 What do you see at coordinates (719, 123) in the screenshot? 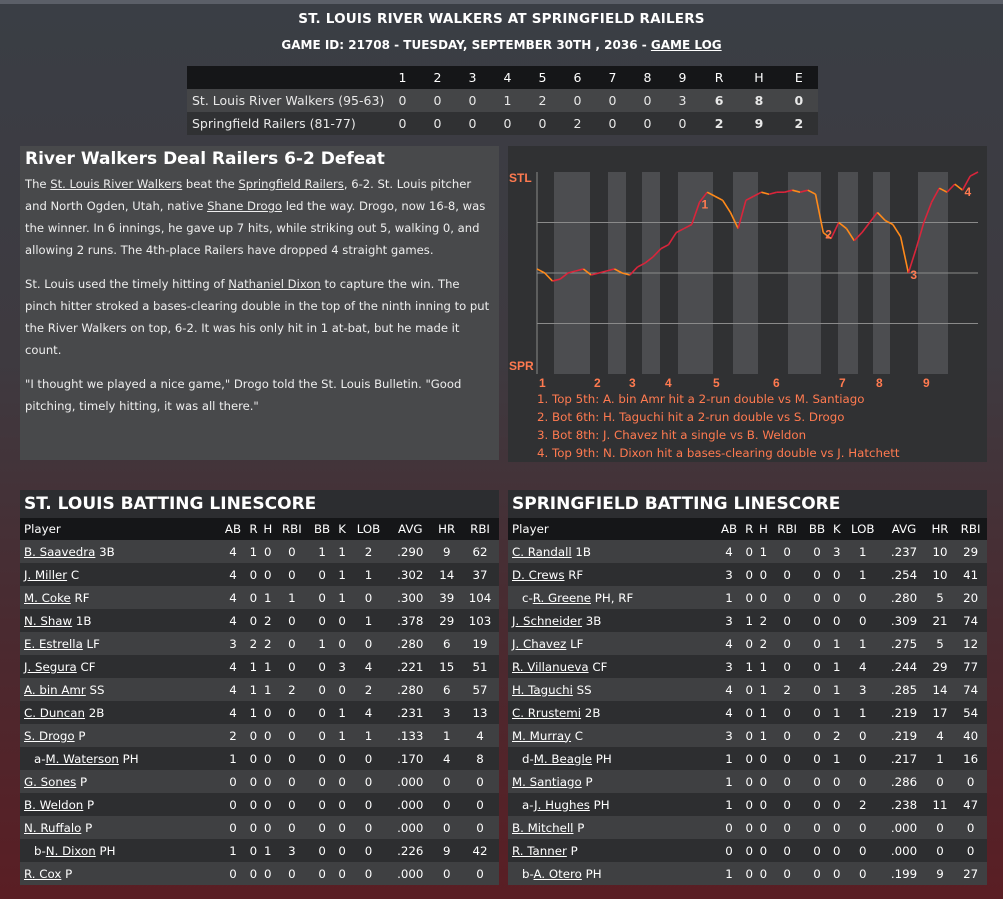
I see `inning-score: 2` at bounding box center [719, 123].